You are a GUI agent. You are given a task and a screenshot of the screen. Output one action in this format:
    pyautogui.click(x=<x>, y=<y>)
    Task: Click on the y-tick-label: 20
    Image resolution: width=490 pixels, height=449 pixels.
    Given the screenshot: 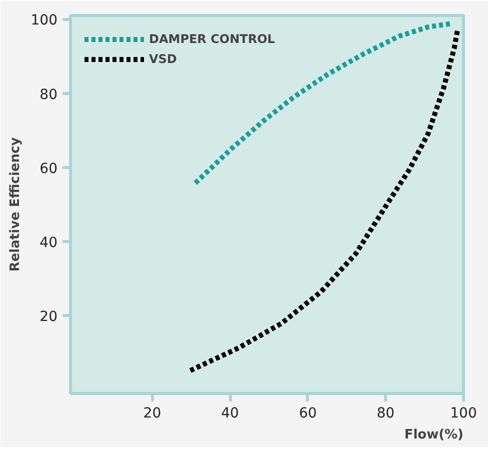 What is the action you would take?
    pyautogui.click(x=49, y=317)
    